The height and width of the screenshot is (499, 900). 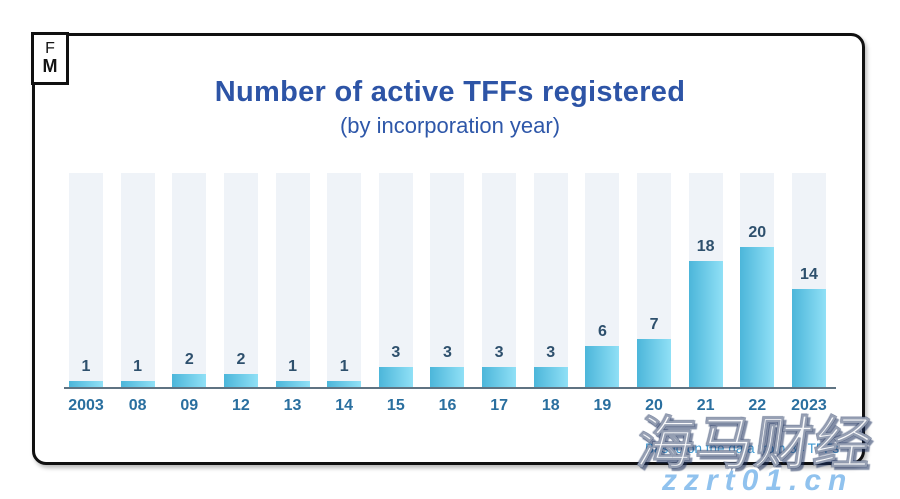 I want to click on value-label-14: 1, so click(x=344, y=366).